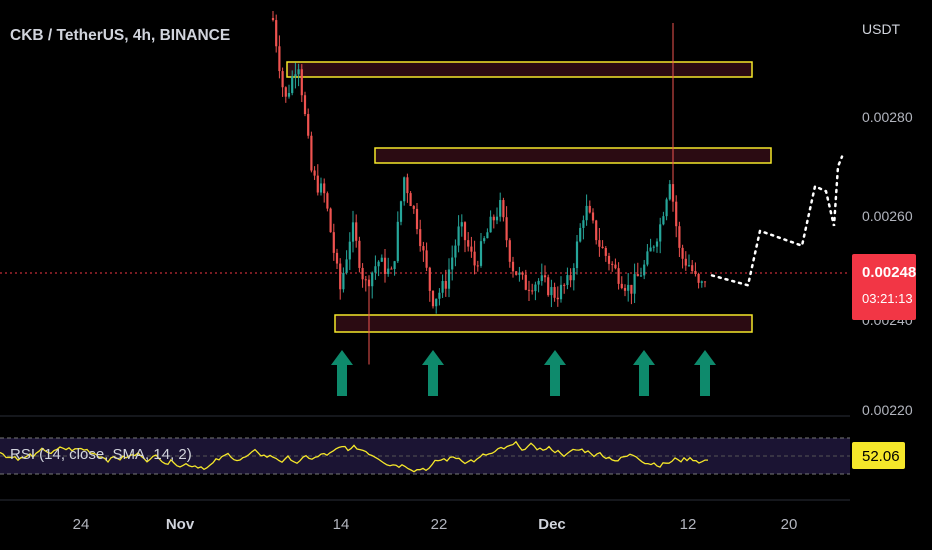 This screenshot has width=932, height=550. Describe the element at coordinates (887, 117) in the screenshot. I see `price-tick-280: 0.00280` at that location.